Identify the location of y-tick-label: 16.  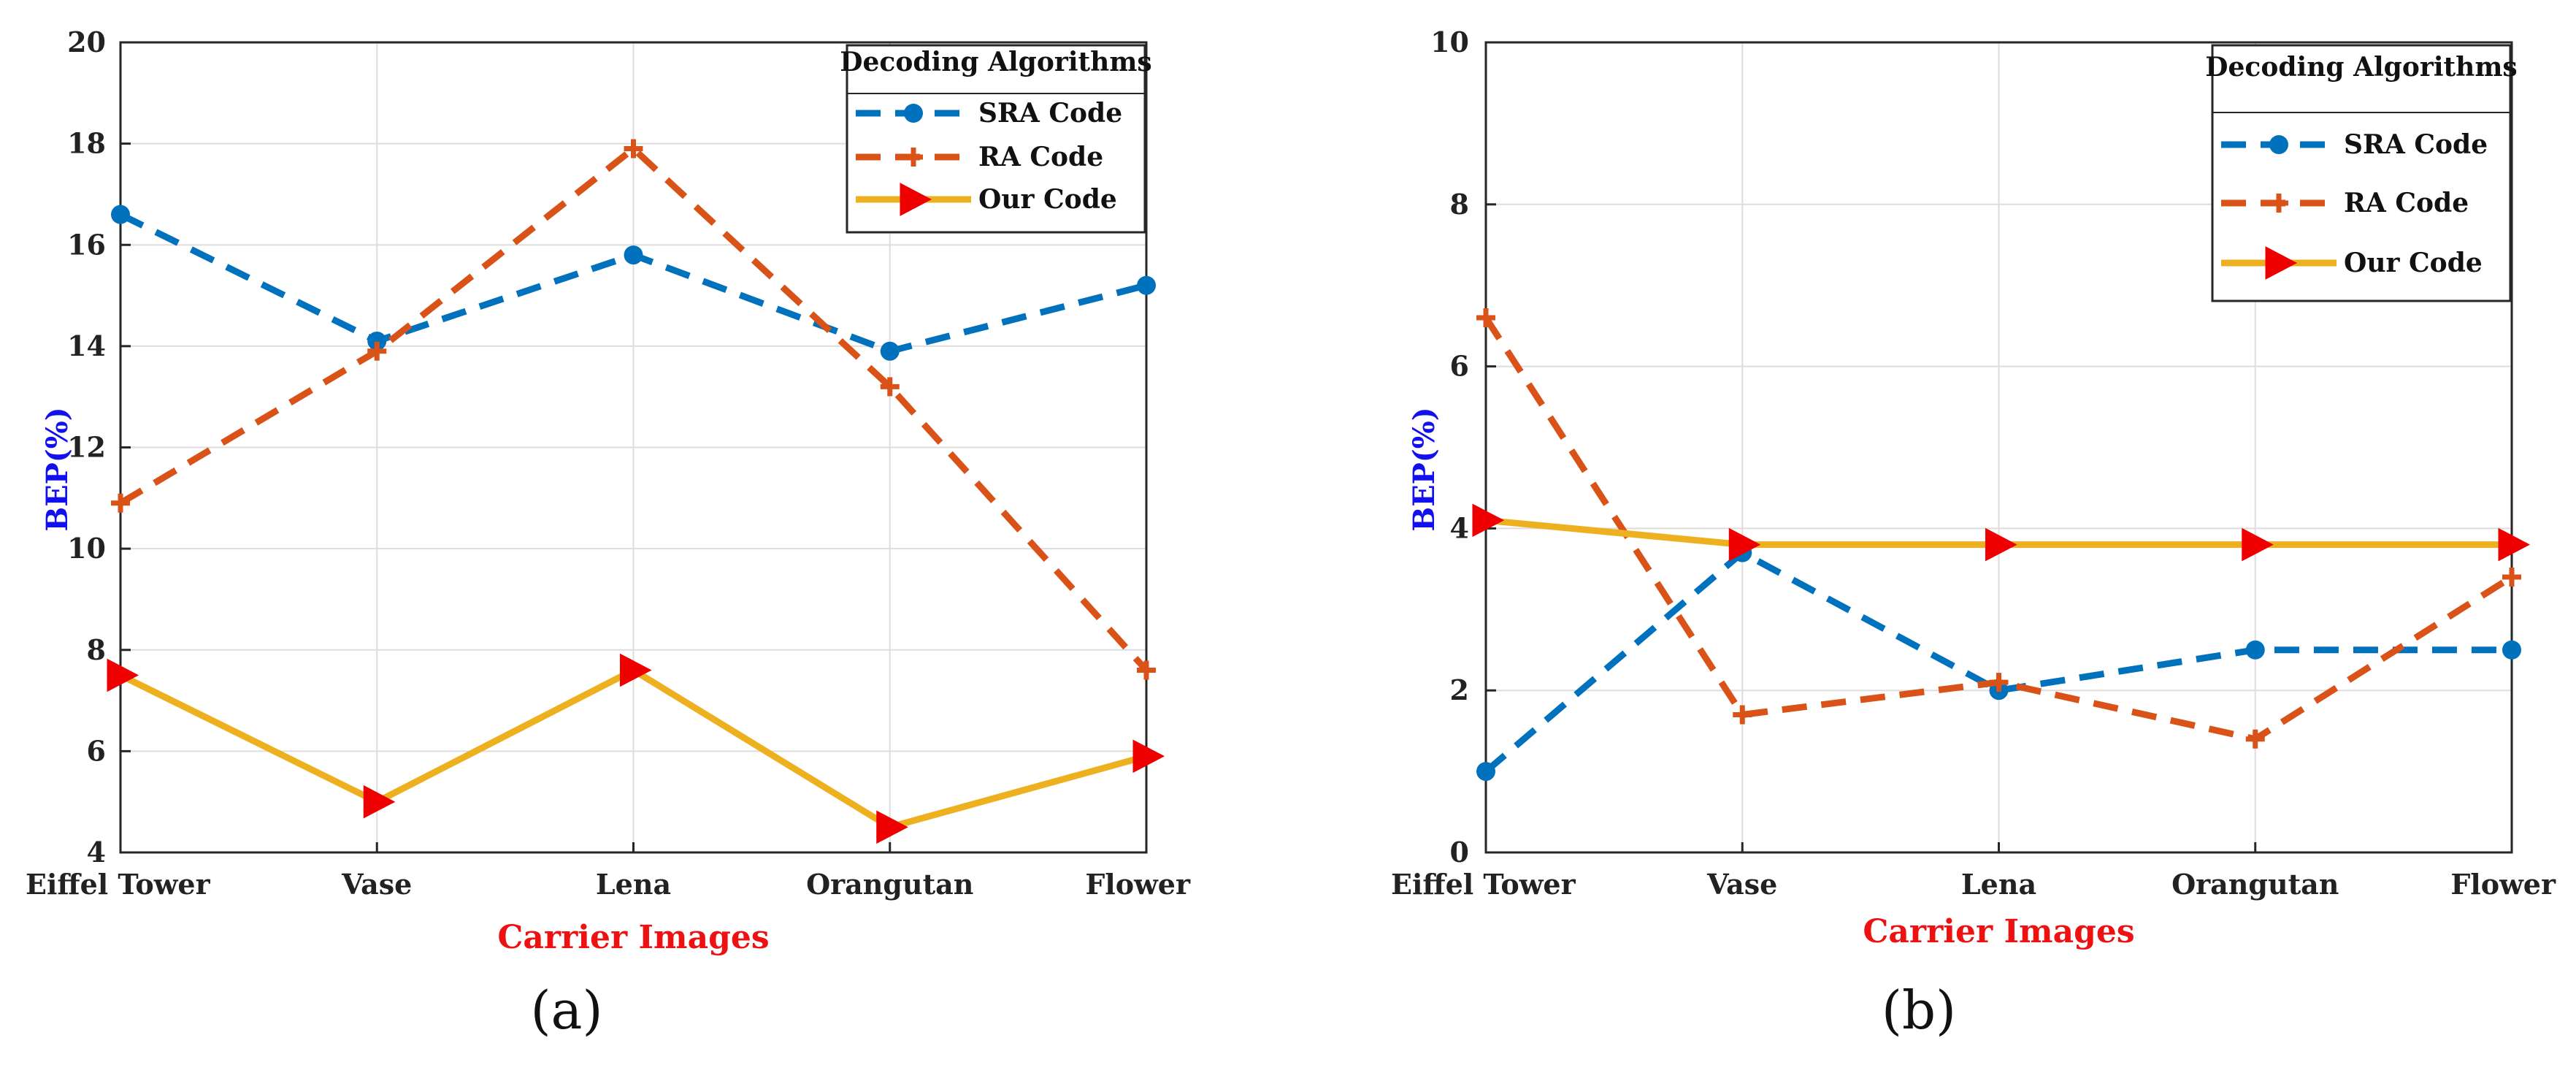
(86, 244).